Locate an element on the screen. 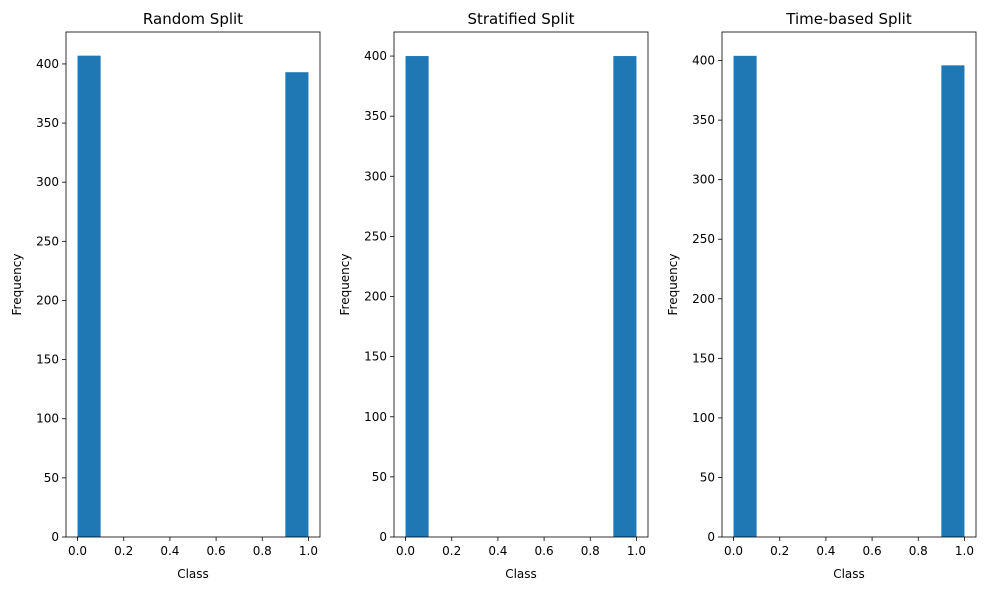 The image size is (984, 590). chart-title: Random Split is located at coordinates (193, 19).